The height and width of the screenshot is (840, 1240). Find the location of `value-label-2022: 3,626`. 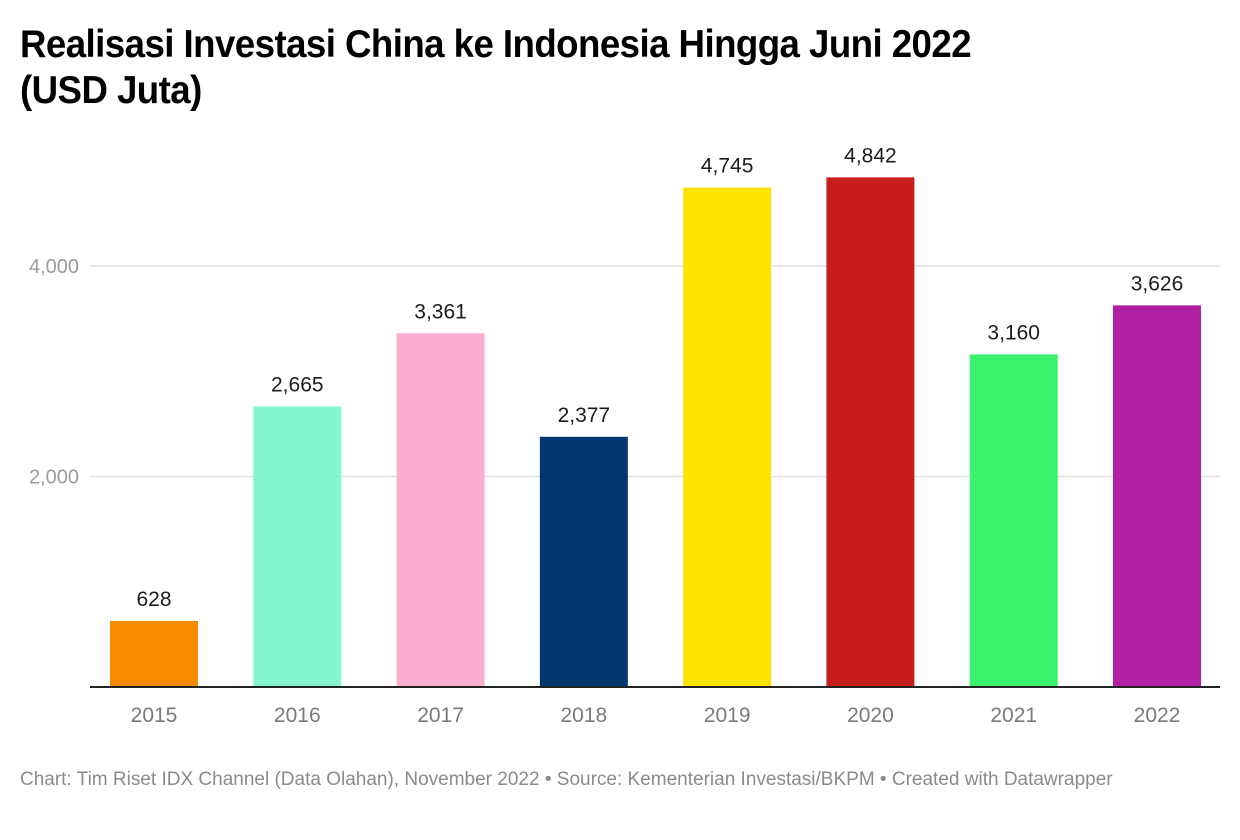

value-label-2022: 3,626 is located at coordinates (1157, 283).